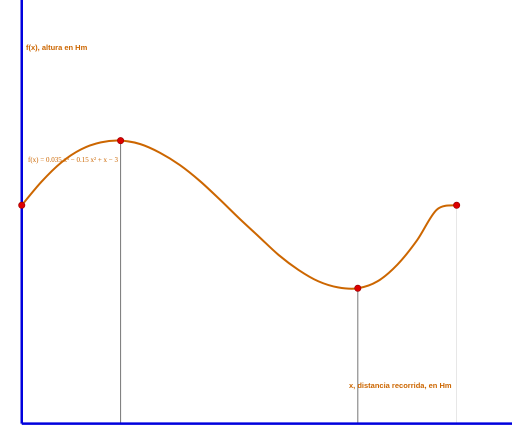 The width and height of the screenshot is (512, 428). What do you see at coordinates (400, 385) in the screenshot?
I see `x-axis-label: x, distancia recorrida, en Hm` at bounding box center [400, 385].